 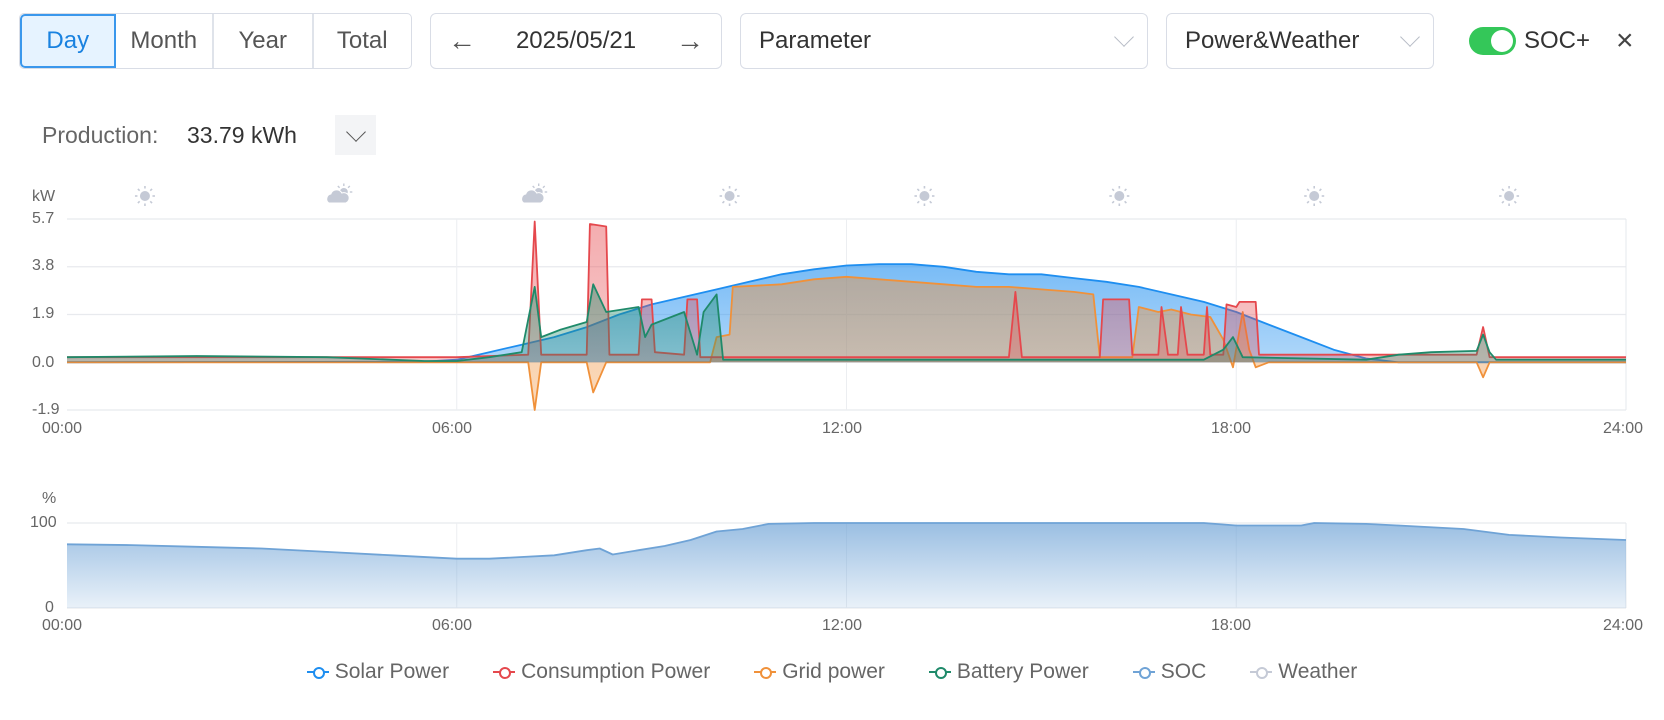 I want to click on battery-line, so click(x=846, y=322).